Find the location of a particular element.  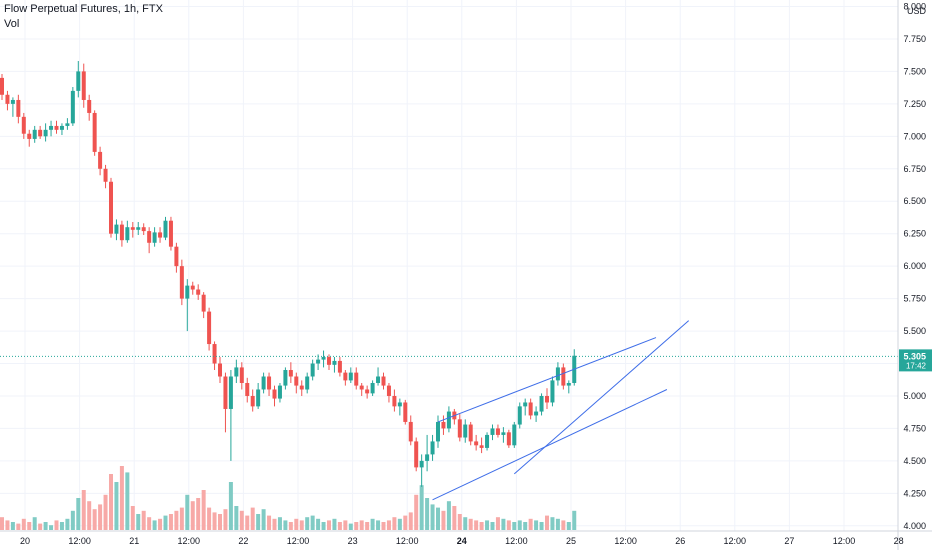

last-price-badge-bg is located at coordinates (915, 360).